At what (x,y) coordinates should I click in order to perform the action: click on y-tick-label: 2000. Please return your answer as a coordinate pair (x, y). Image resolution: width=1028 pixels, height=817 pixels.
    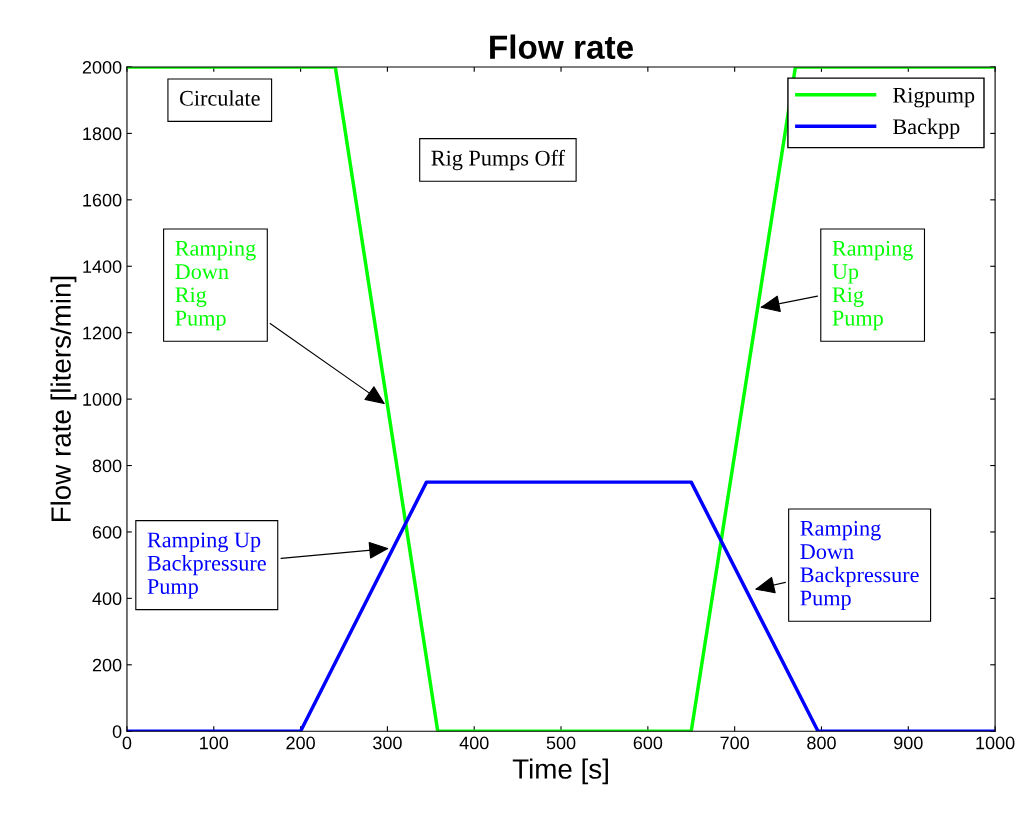
    Looking at the image, I should click on (102, 67).